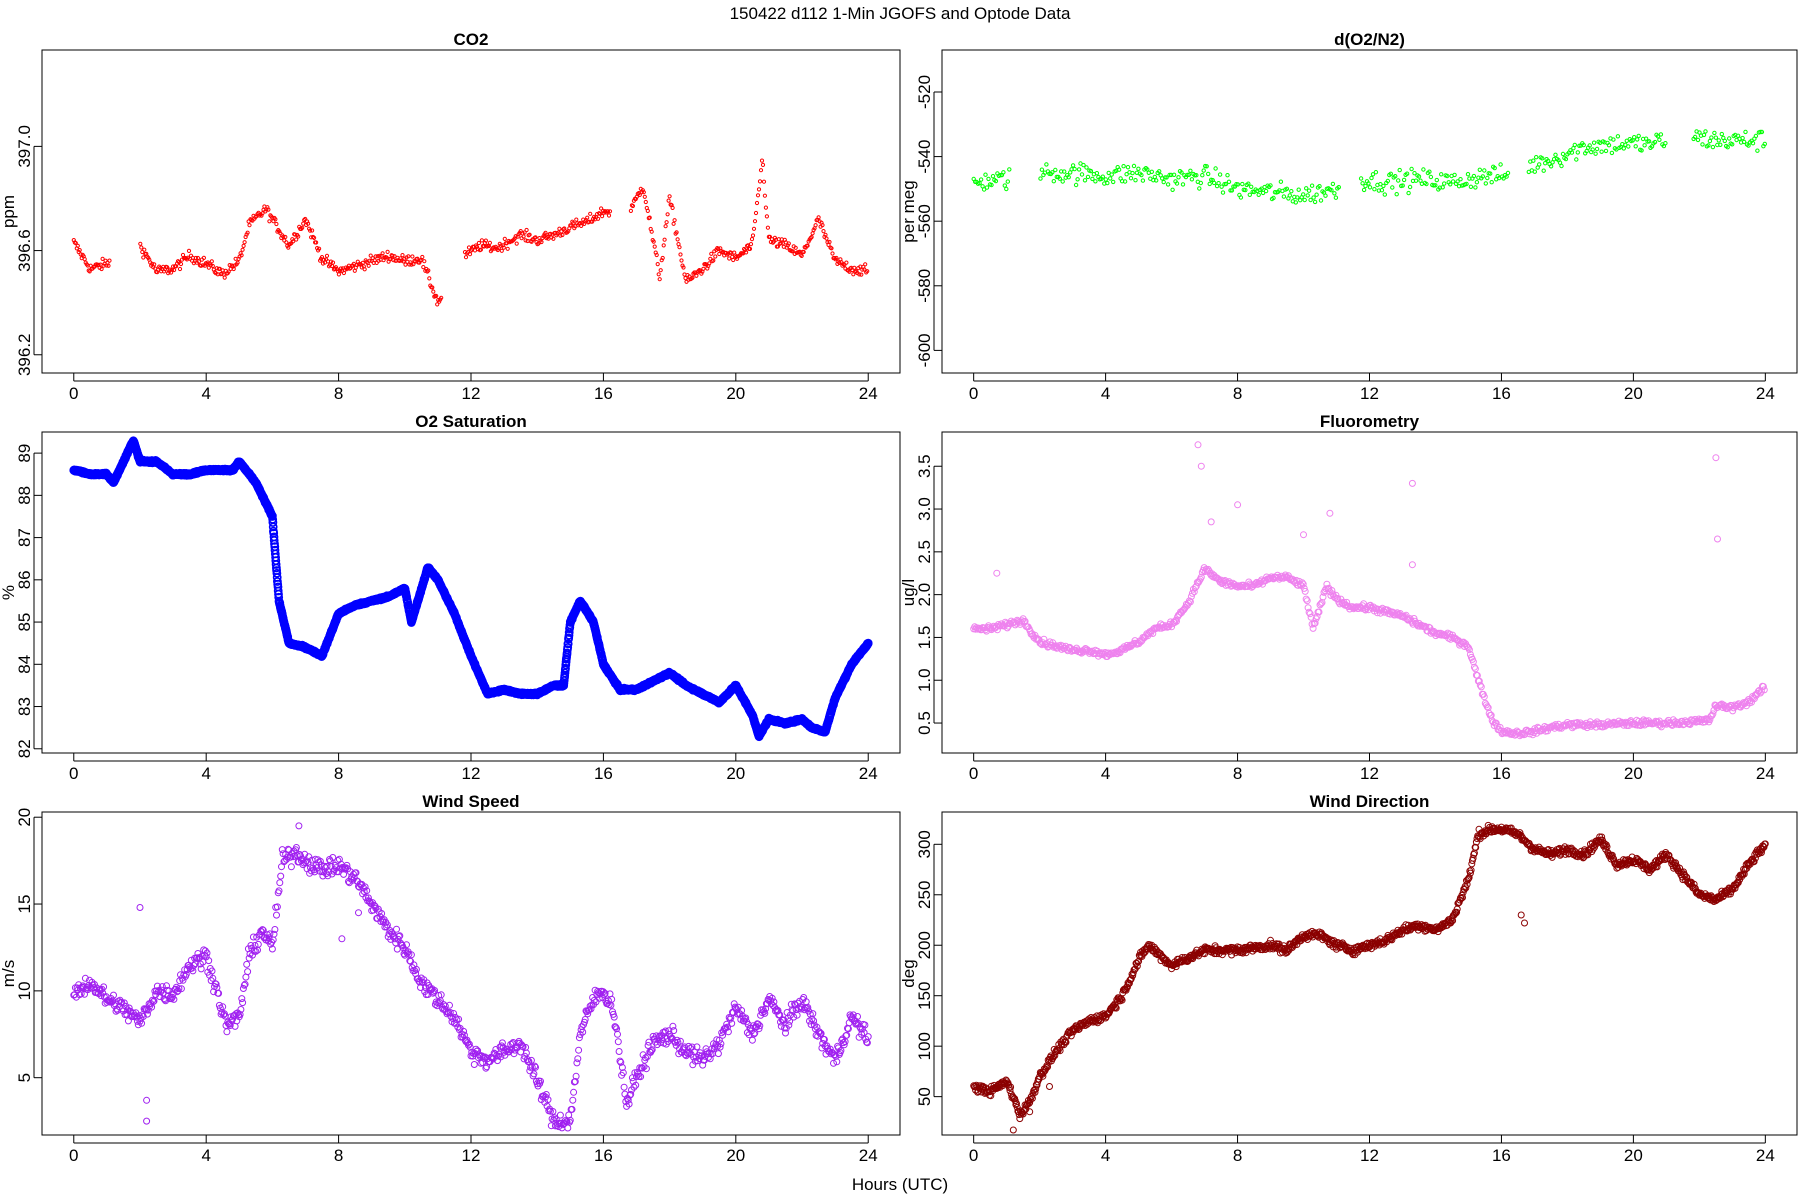 The image size is (1800, 1200). What do you see at coordinates (1237, 393) in the screenshot?
I see `x-tick-label: 8` at bounding box center [1237, 393].